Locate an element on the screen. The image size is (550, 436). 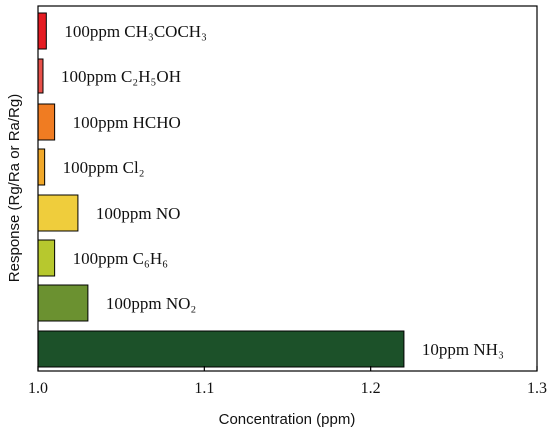
x-axis-ticks: 1.0 1.1 1.2 1.3 is located at coordinates (287, 381).